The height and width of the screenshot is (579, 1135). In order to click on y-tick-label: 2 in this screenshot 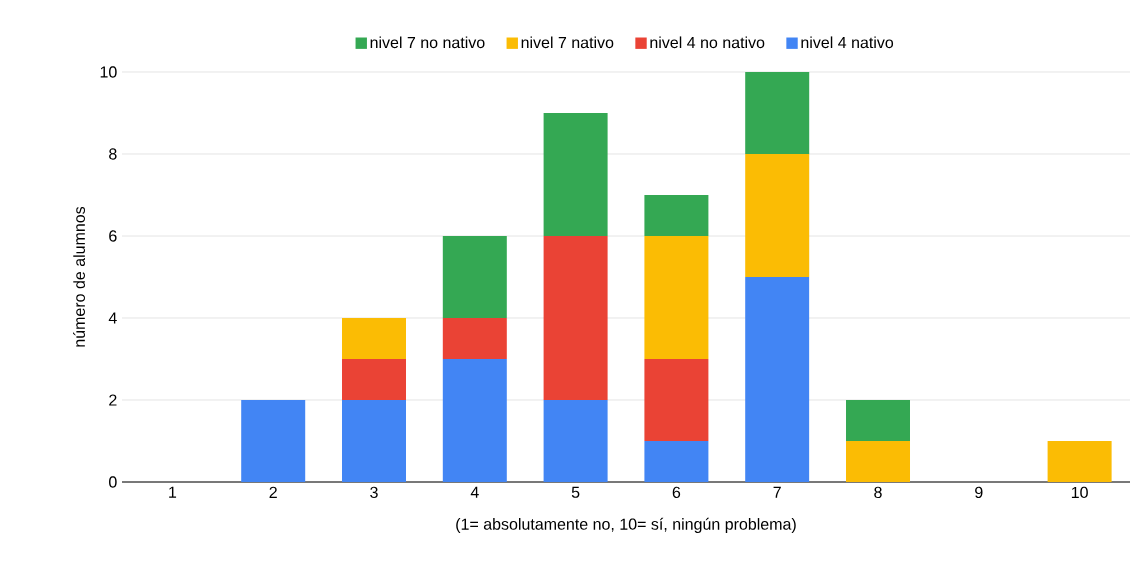, I will do `click(113, 400)`.